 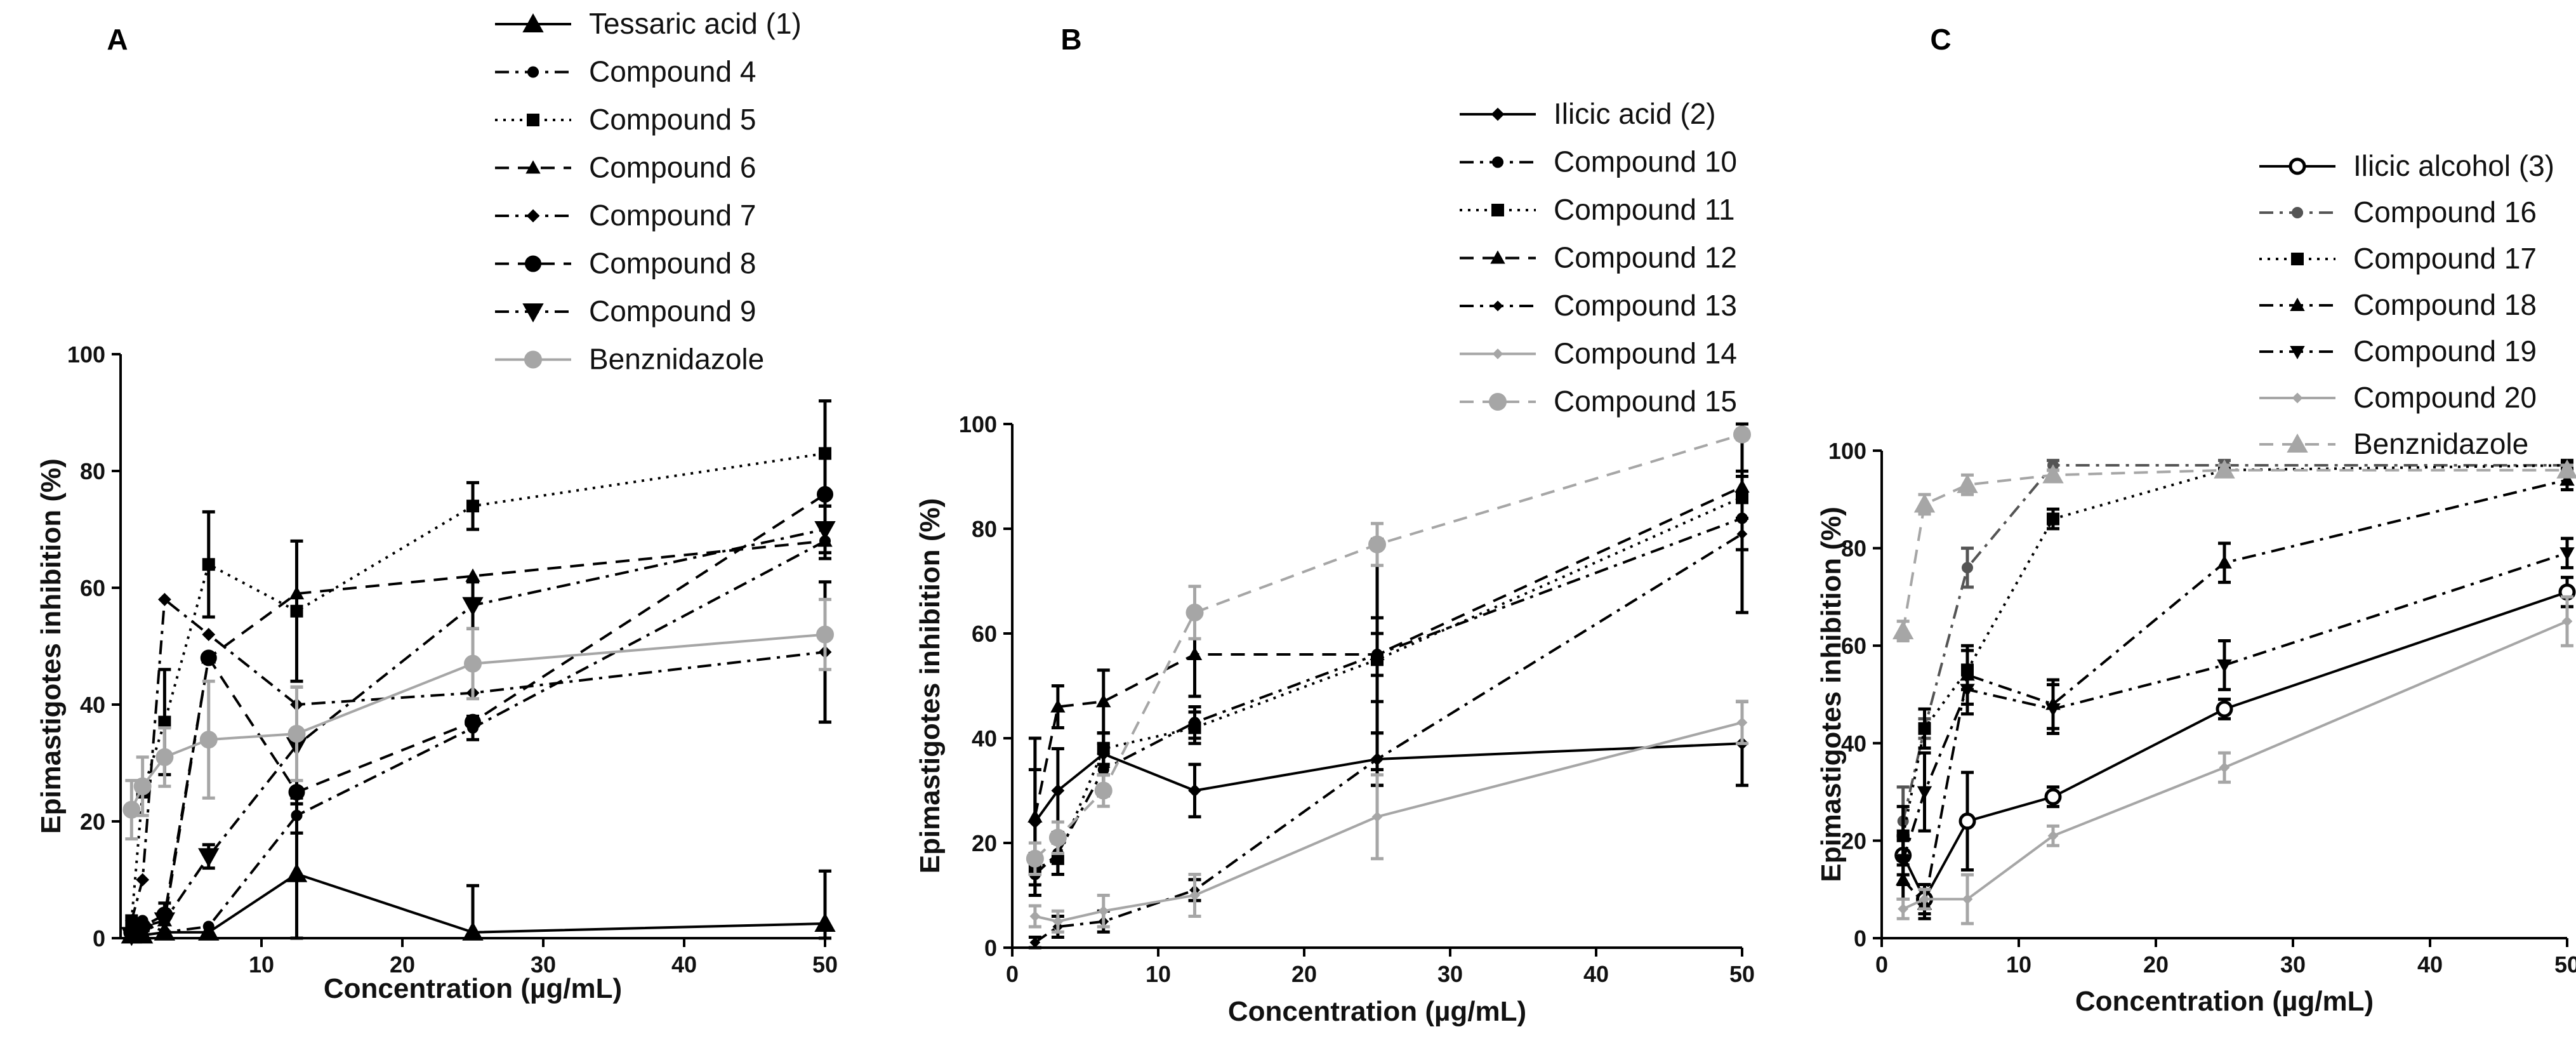 What do you see at coordinates (625, 167) in the screenshot?
I see `legend-entry: Compound 6` at bounding box center [625, 167].